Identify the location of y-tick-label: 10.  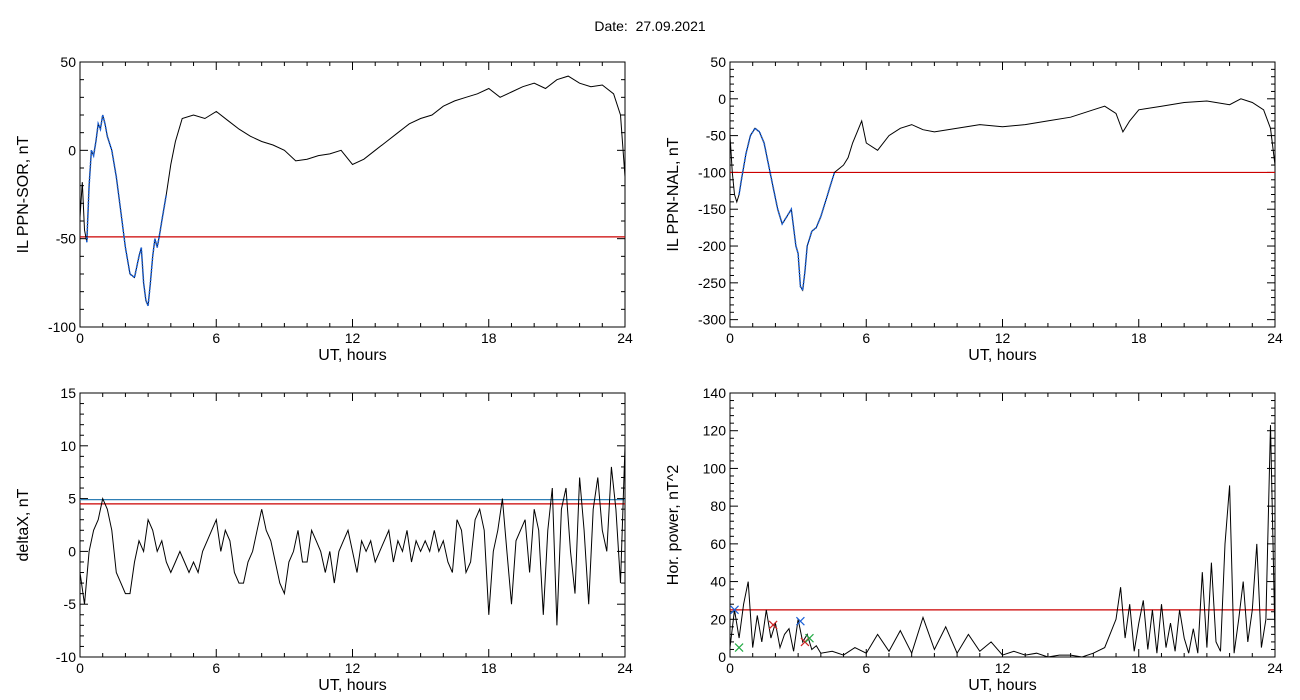
(68, 446).